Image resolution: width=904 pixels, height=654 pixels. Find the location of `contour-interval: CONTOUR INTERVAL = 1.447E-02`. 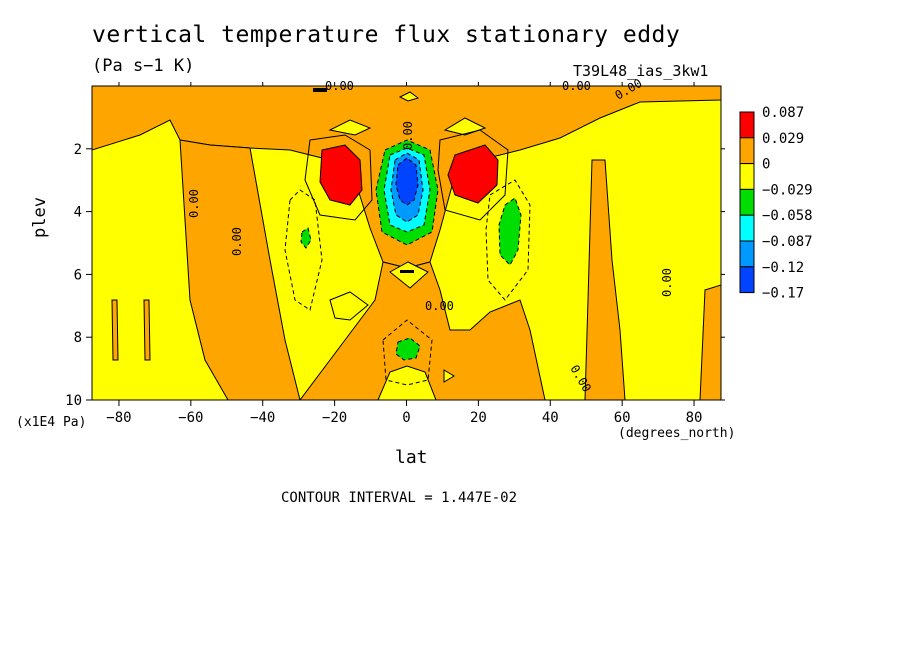

contour-interval: CONTOUR INTERVAL = 1.447E-02 is located at coordinates (399, 498).